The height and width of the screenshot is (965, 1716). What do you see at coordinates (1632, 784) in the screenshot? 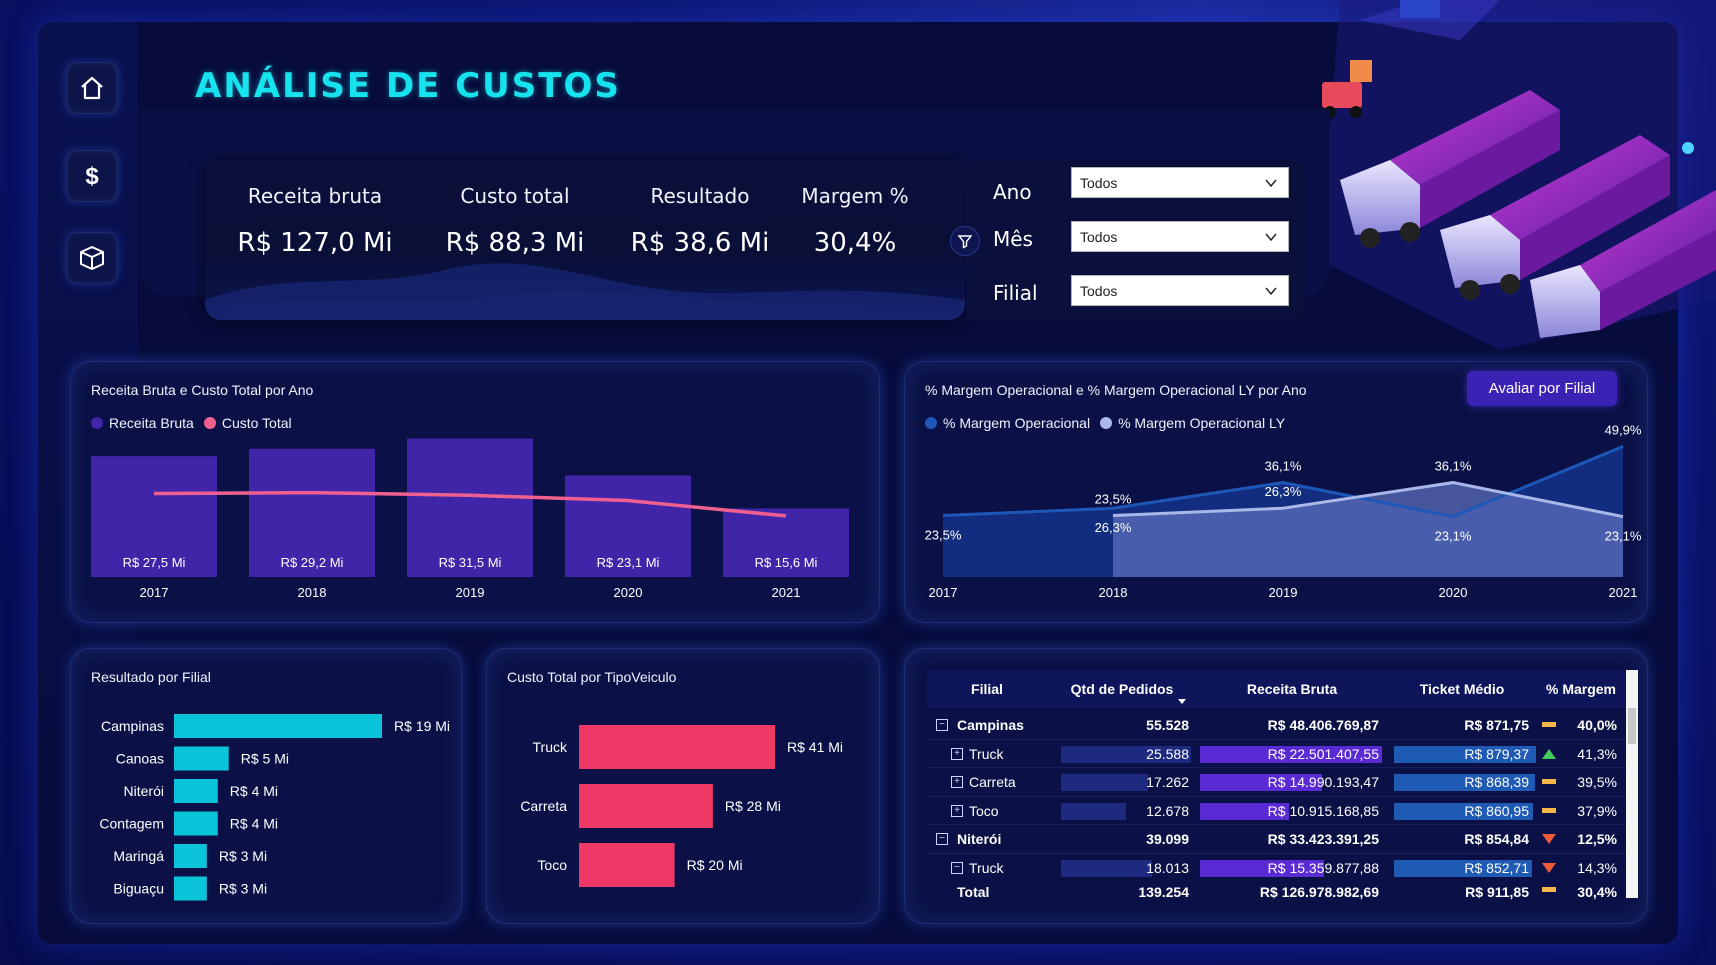
I see `table-scrollbar` at bounding box center [1632, 784].